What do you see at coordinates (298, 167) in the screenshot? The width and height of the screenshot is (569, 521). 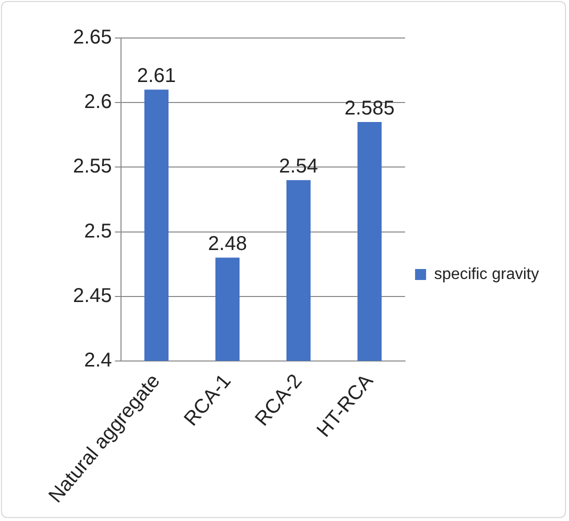 I see `data-label: 2.54` at bounding box center [298, 167].